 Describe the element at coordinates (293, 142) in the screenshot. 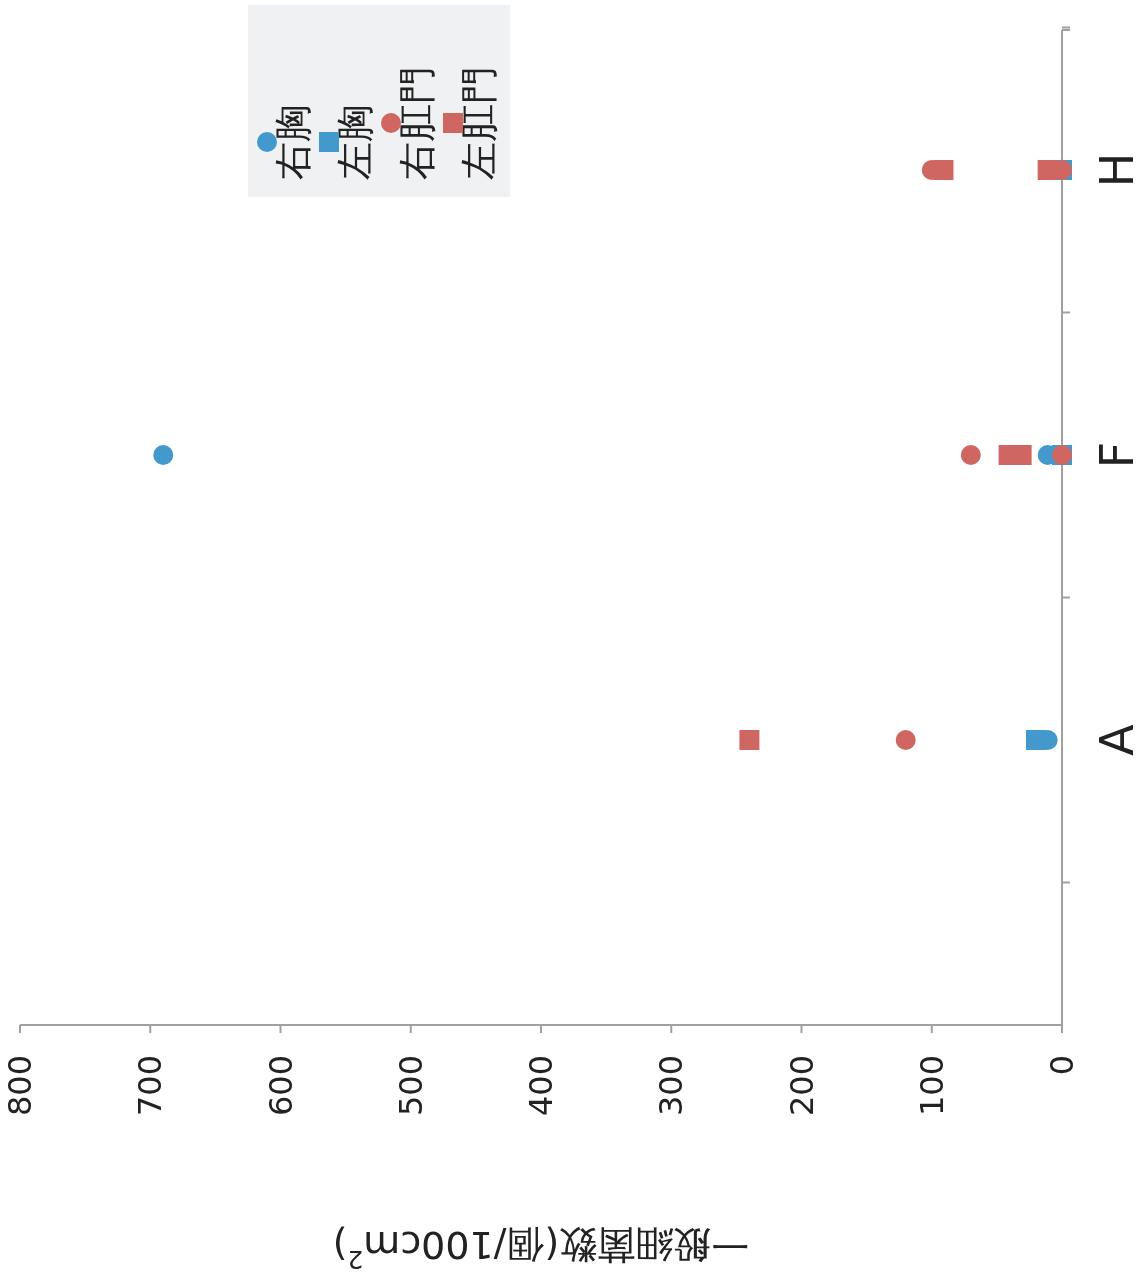

I see `legend-label: 右胸` at that location.